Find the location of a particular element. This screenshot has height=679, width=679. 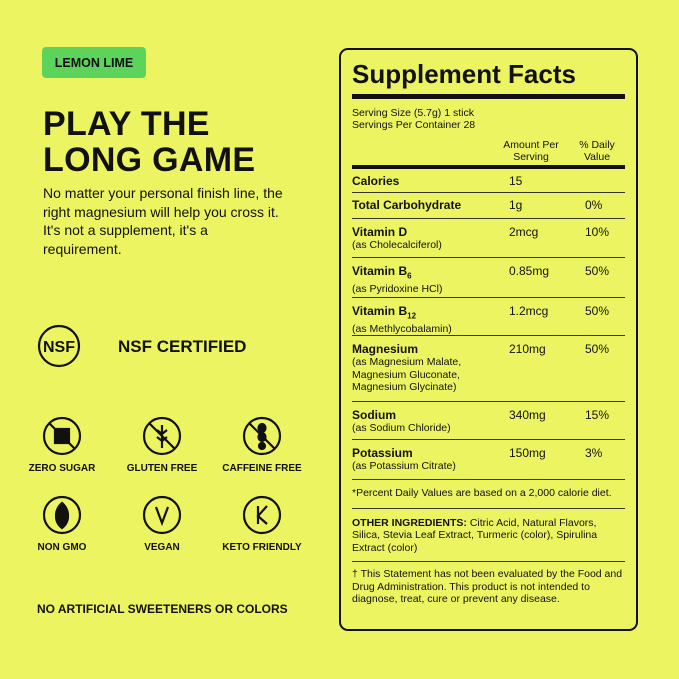

nutrient-note: (as Potassium Citrate) is located at coordinates (404, 466).